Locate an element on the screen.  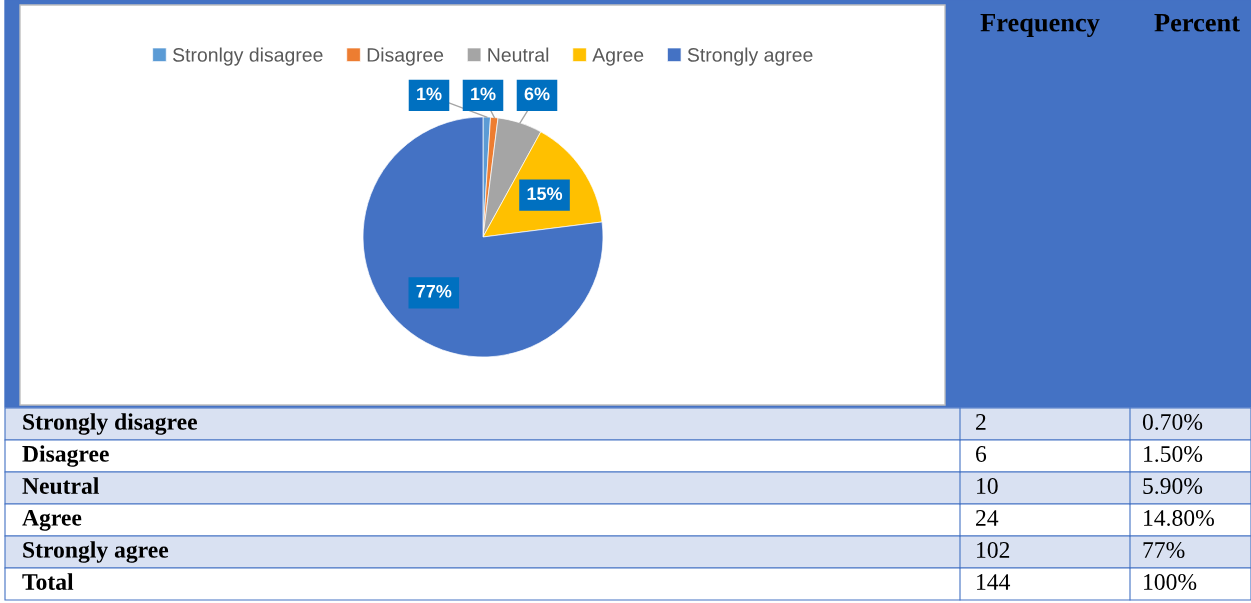
legend-label: Stronlgy disagree is located at coordinates (247, 56).